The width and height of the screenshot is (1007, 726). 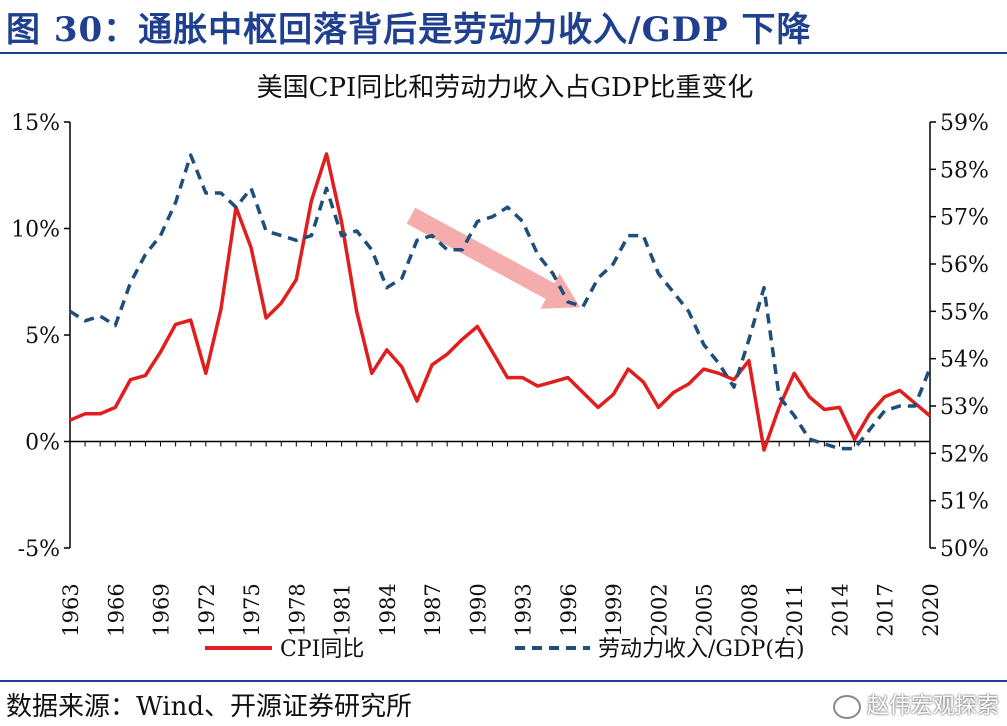 I want to click on legend: CPI同比 劳动力收入/GDP(右), so click(x=505, y=649).